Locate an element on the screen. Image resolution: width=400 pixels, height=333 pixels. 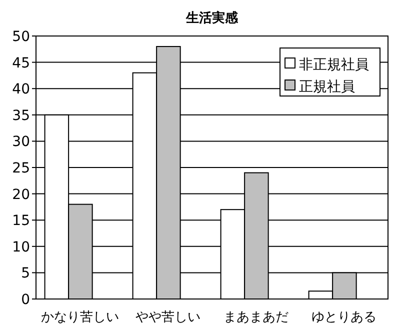
y-tick-label: 30 is located at coordinates (21, 142).